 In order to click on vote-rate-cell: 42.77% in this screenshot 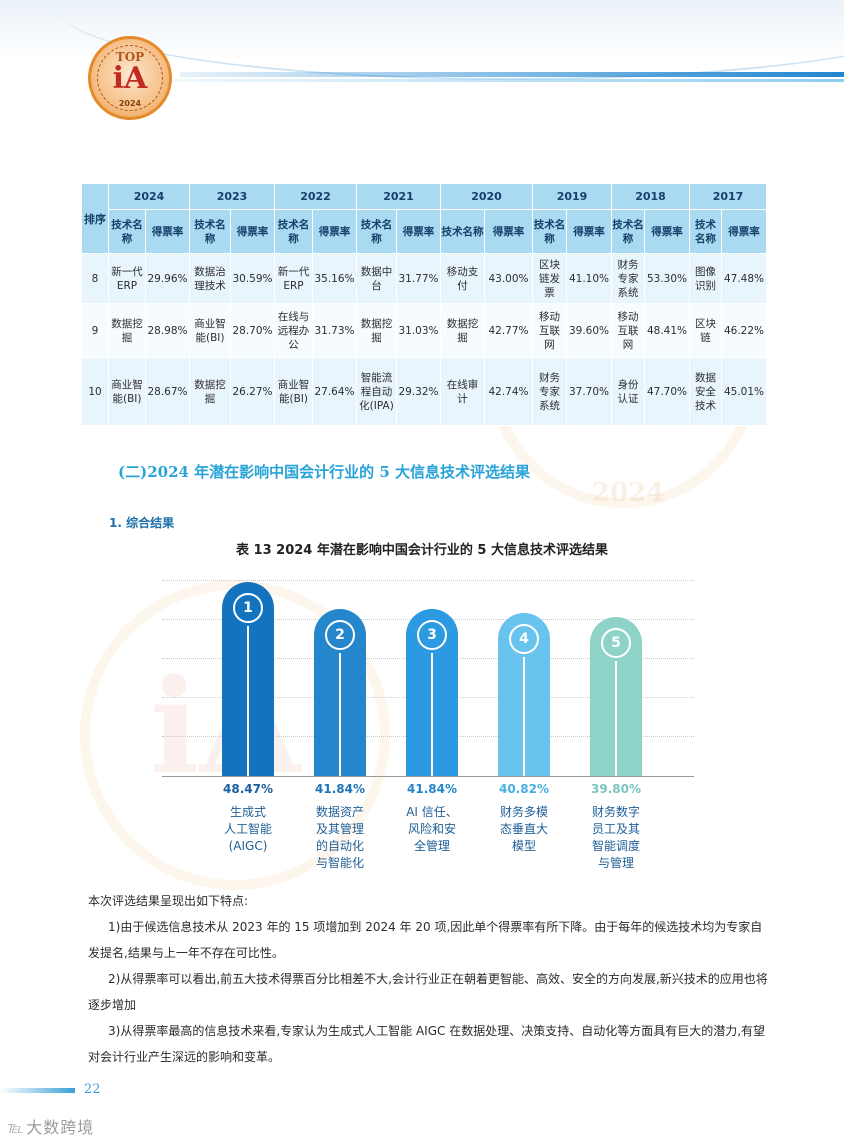, I will do `click(508, 330)`.